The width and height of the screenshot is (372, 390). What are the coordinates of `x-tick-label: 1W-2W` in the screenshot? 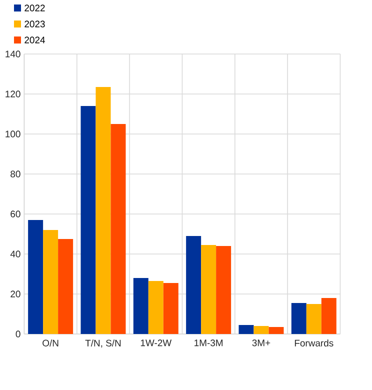 It's located at (156, 343).